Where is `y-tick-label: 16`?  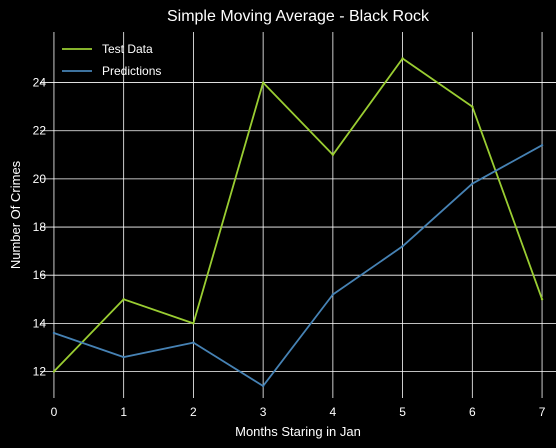 y-tick-label: 16 is located at coordinates (40, 275).